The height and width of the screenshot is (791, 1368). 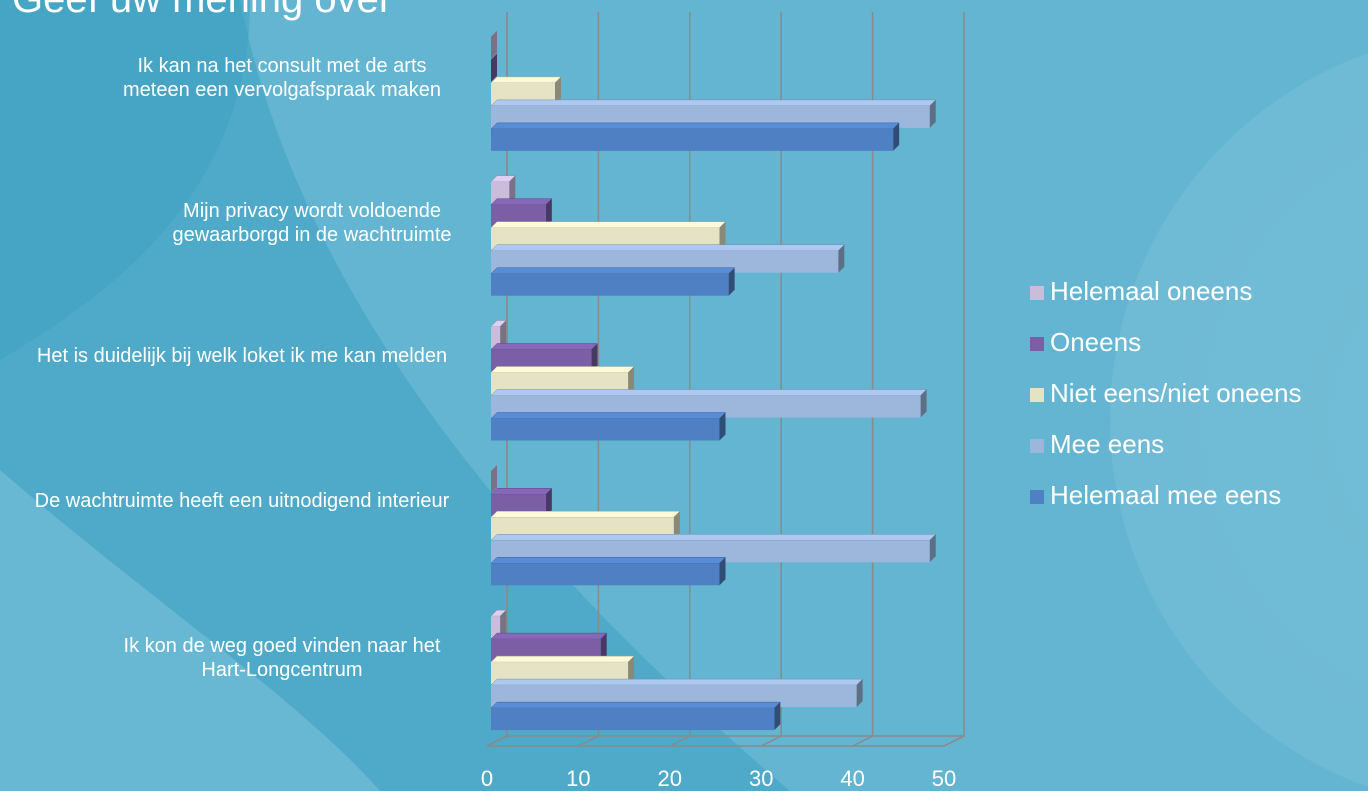 What do you see at coordinates (1176, 393) in the screenshot?
I see `legend-label: Niet eens/niet oneens` at bounding box center [1176, 393].